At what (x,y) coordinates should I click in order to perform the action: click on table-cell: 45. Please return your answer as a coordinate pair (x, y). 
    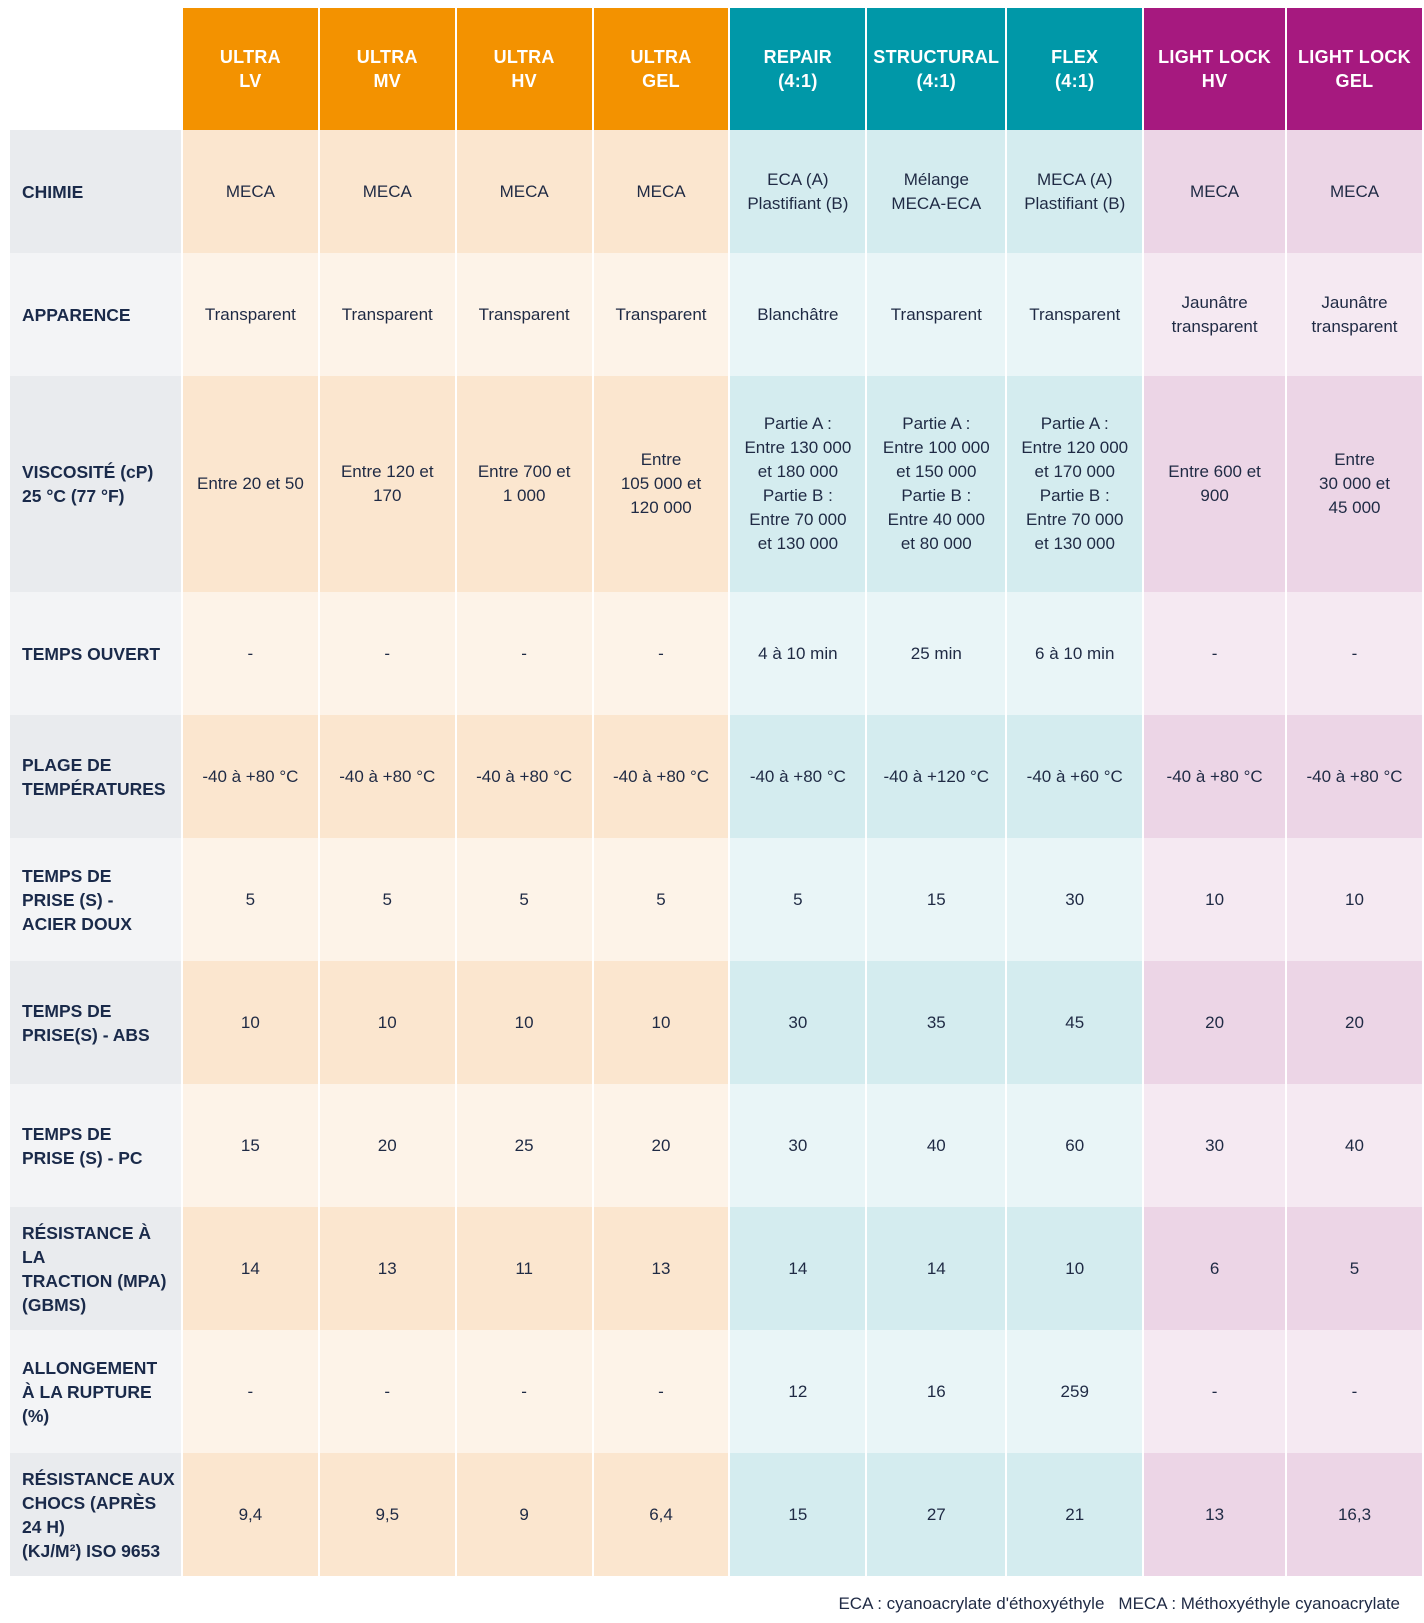
    Looking at the image, I should click on (1075, 1022).